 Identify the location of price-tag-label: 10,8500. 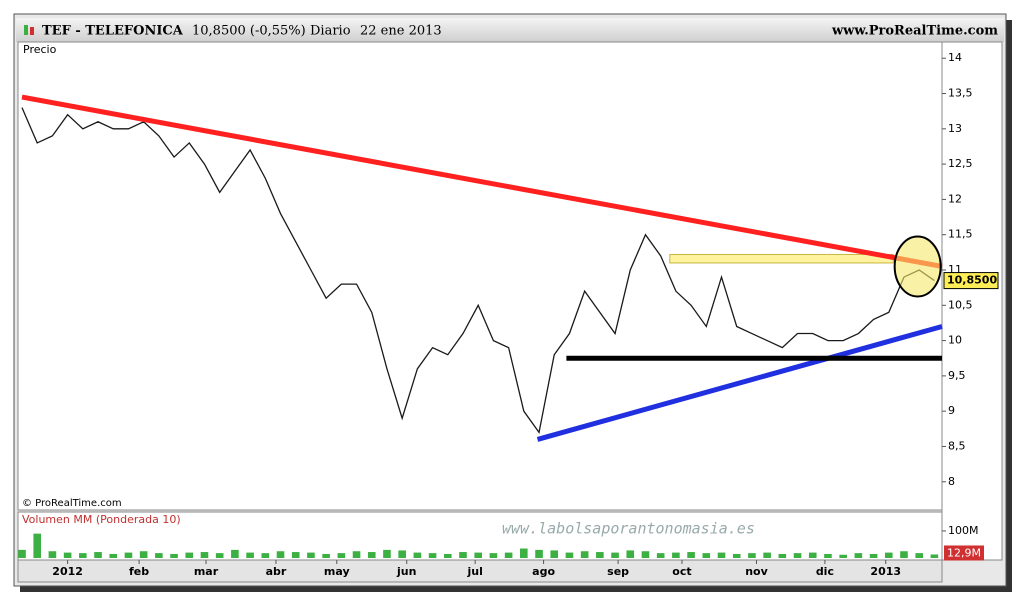
(972, 280).